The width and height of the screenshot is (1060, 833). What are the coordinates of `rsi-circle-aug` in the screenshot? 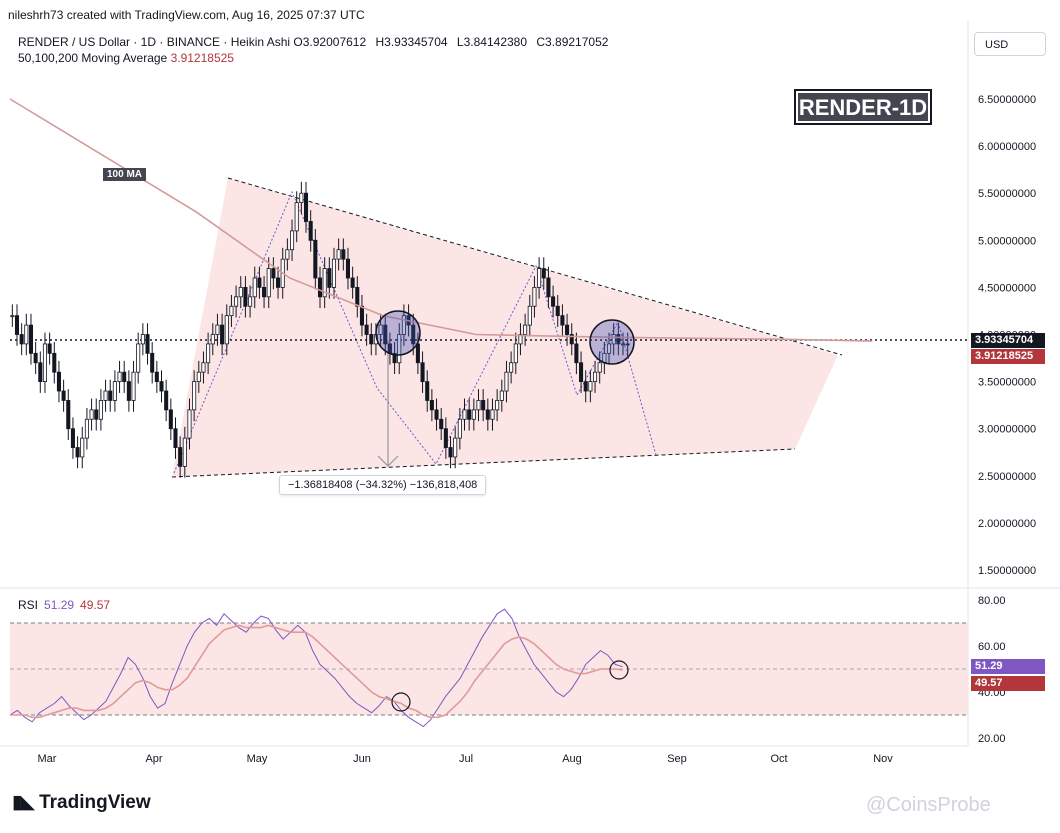 It's located at (619, 670).